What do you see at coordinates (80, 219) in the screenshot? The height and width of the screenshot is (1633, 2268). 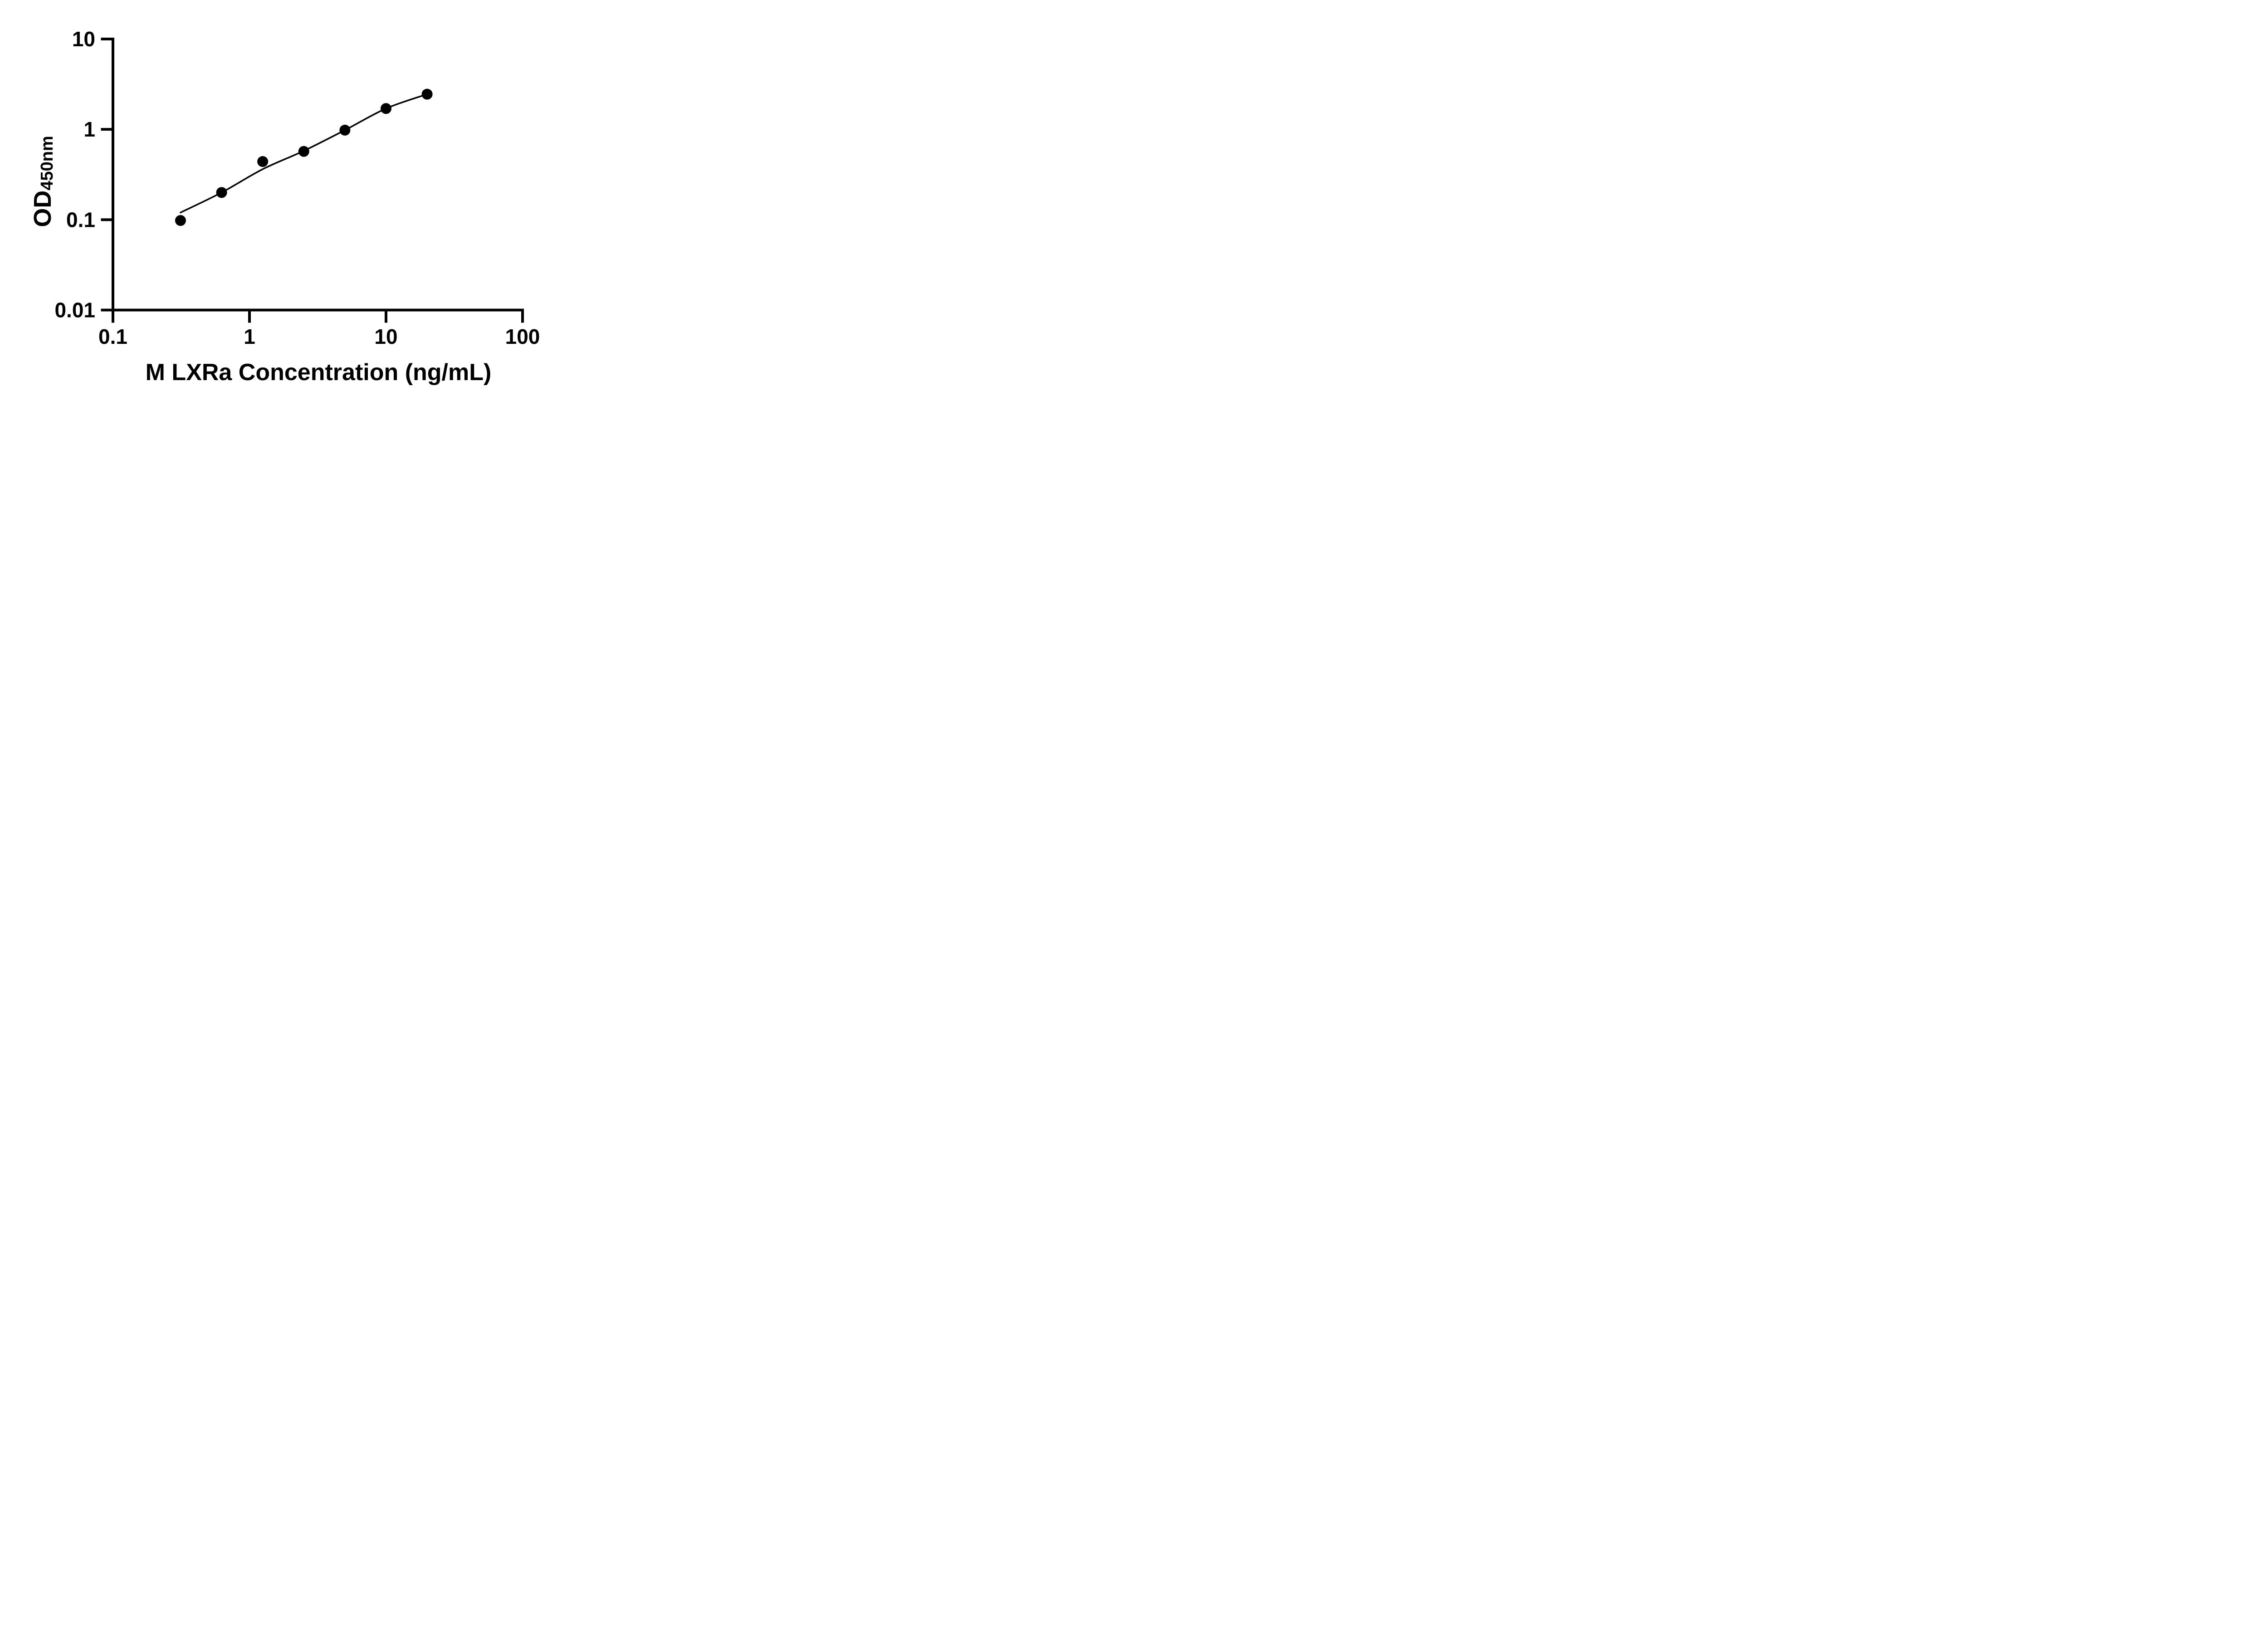 I see `y-tick-label: 0.1` at bounding box center [80, 219].